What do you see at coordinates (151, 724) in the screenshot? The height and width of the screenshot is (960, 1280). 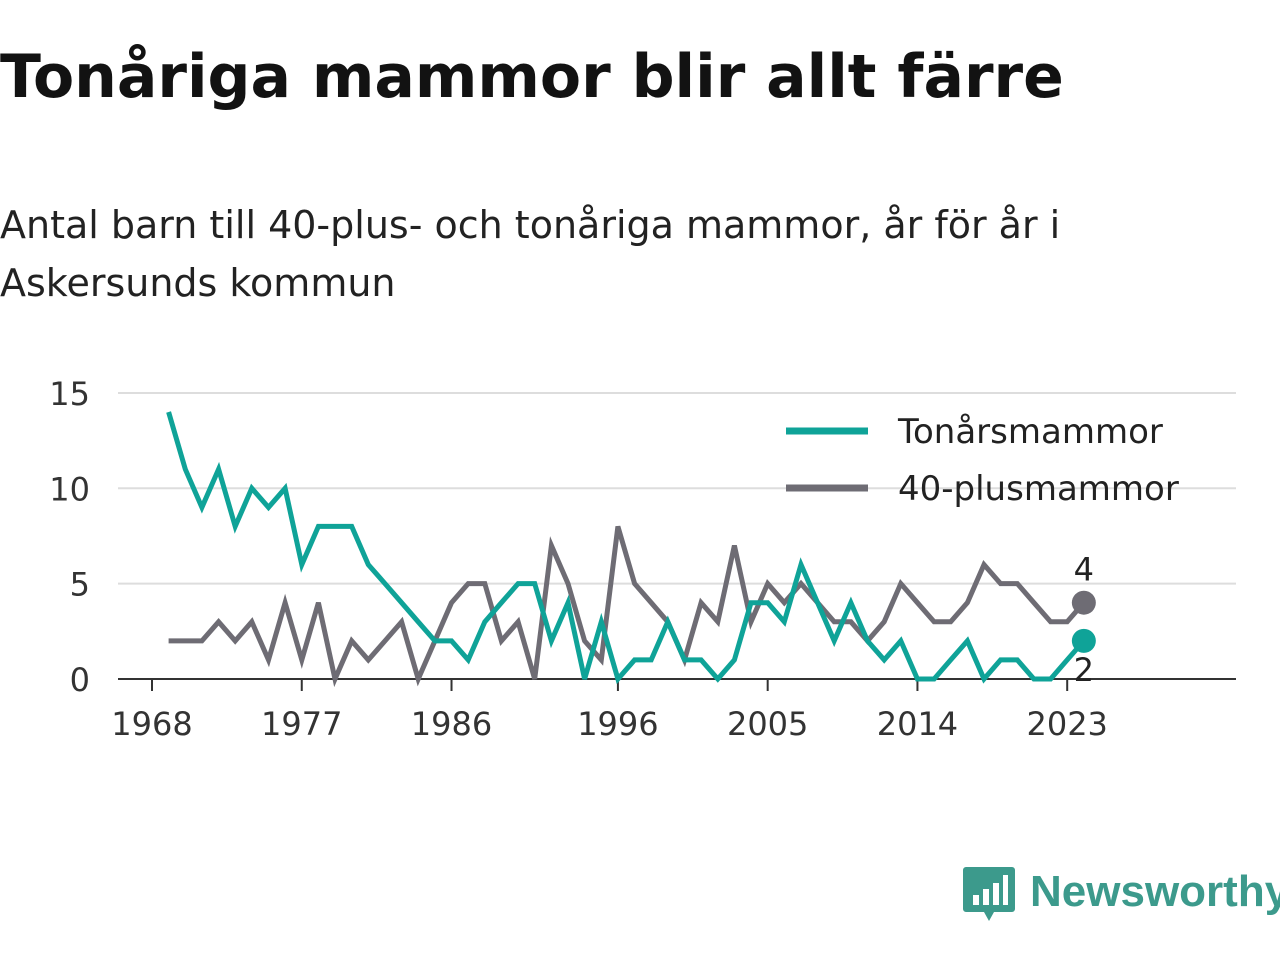 I see `x-tick-label: 1968` at bounding box center [151, 724].